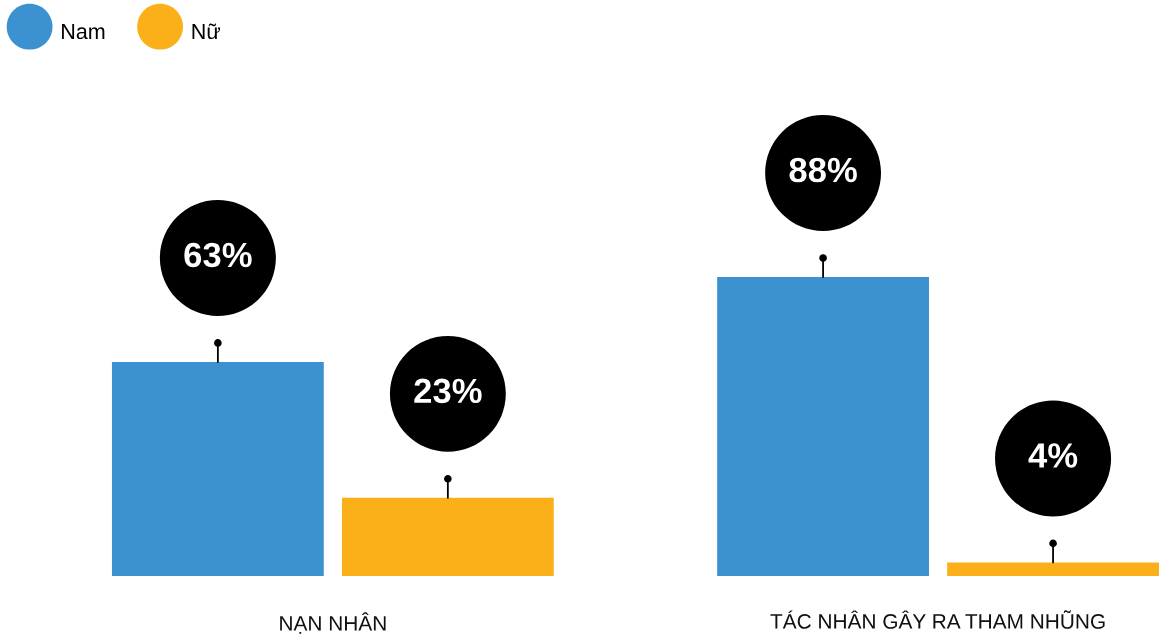  I want to click on data-label: 63%, so click(218, 255).